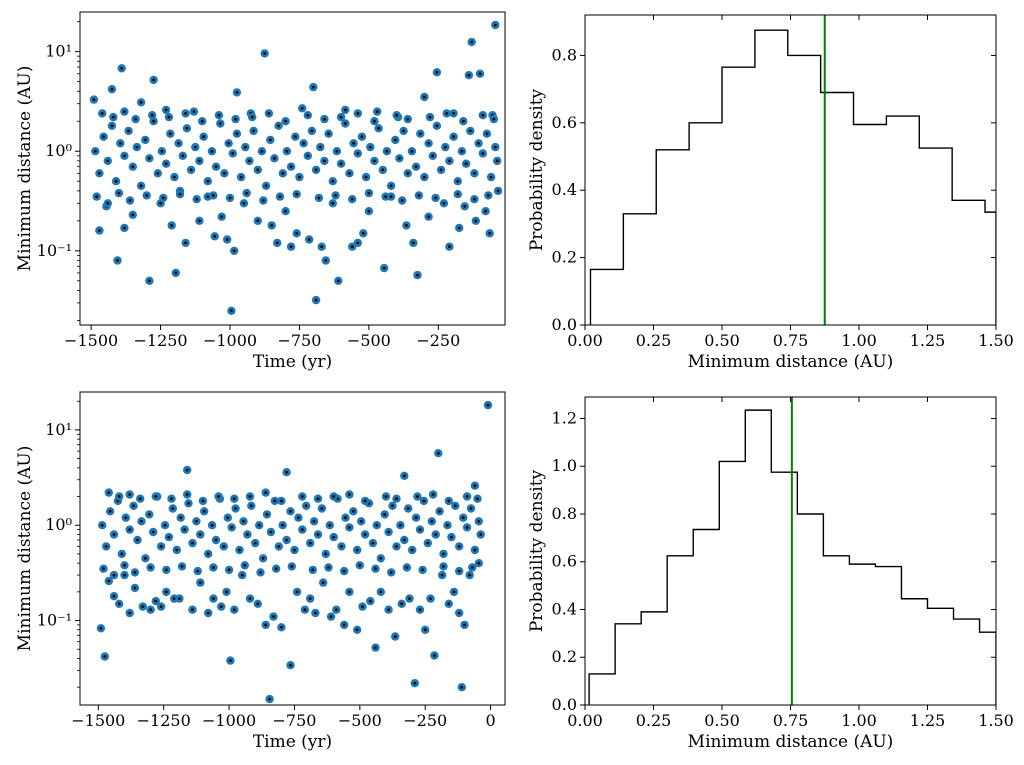 Image resolution: width=1024 pixels, height=765 pixels. I want to click on y-tick-label: 0.0, so click(564, 324).